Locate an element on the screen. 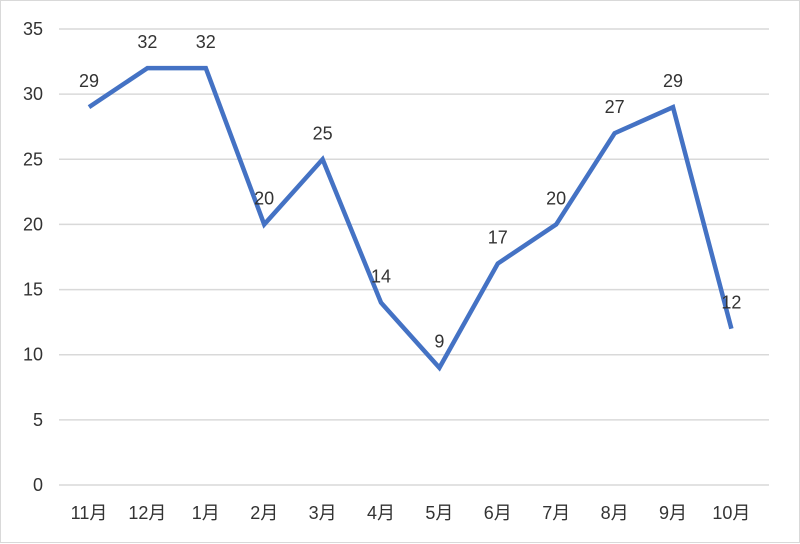  x-tick-label: 7月 is located at coordinates (556, 513).